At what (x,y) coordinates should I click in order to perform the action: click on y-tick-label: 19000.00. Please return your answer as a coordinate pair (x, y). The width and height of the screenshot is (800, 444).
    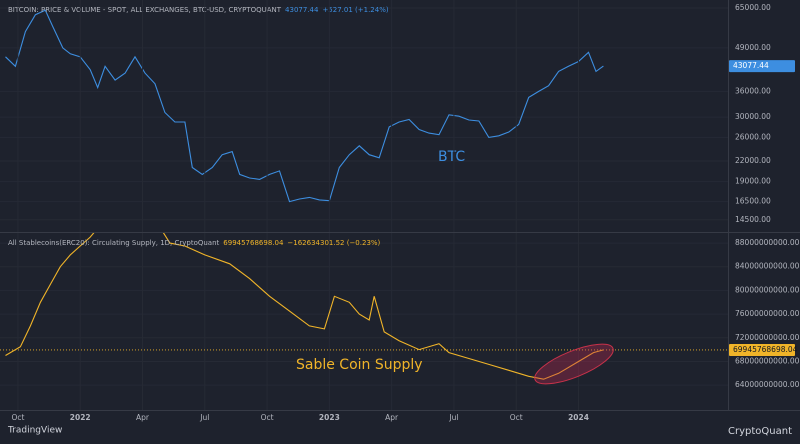
    Looking at the image, I should click on (753, 181).